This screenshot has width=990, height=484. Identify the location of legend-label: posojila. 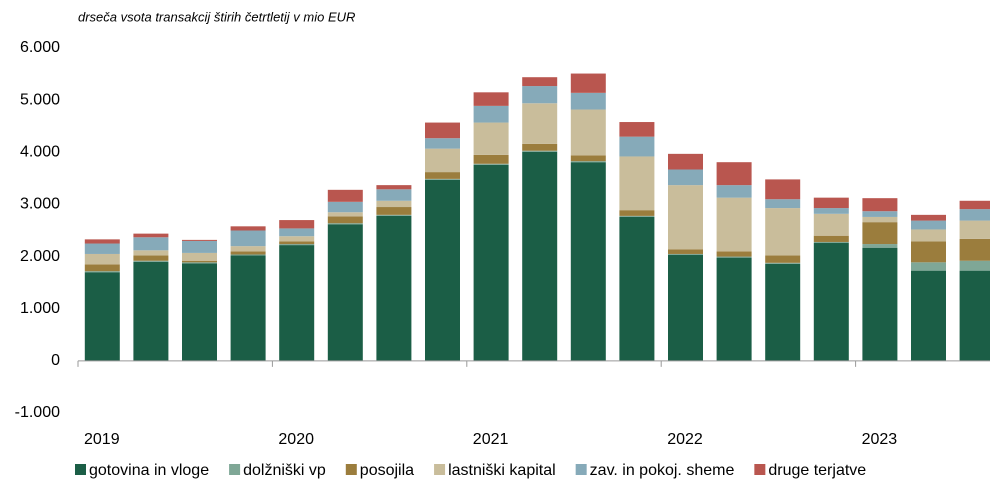
(387, 470).